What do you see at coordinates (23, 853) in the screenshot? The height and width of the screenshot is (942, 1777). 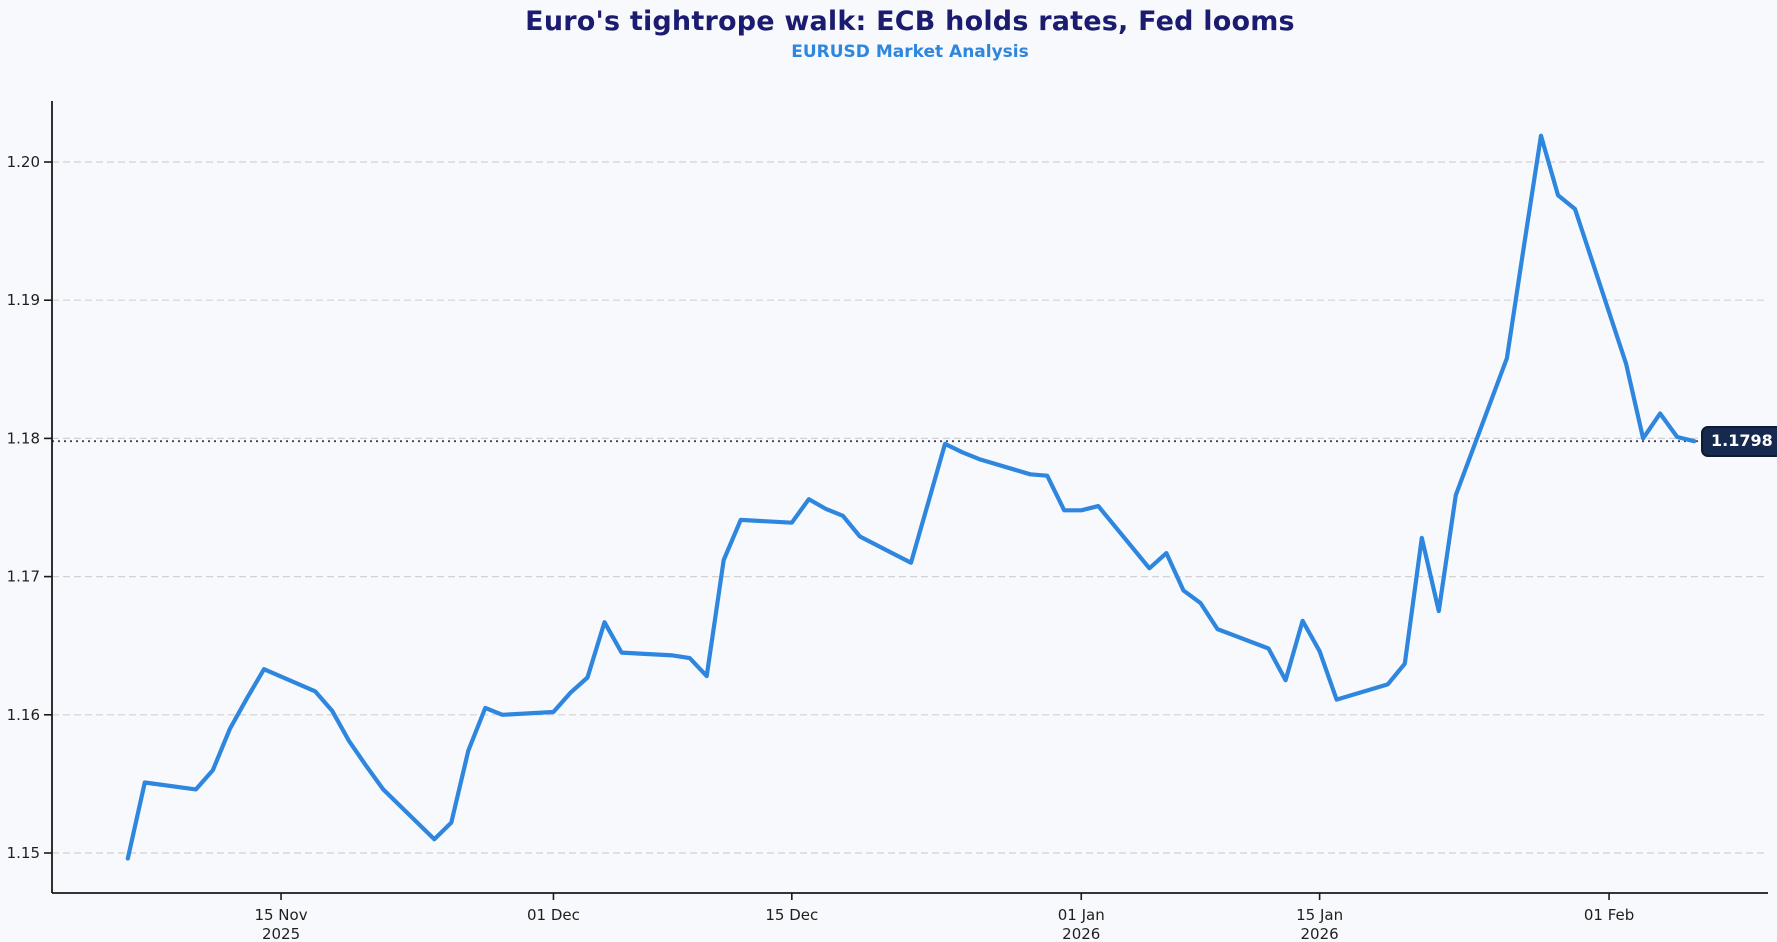 I see `y-tick-label: 1.15` at bounding box center [23, 853].